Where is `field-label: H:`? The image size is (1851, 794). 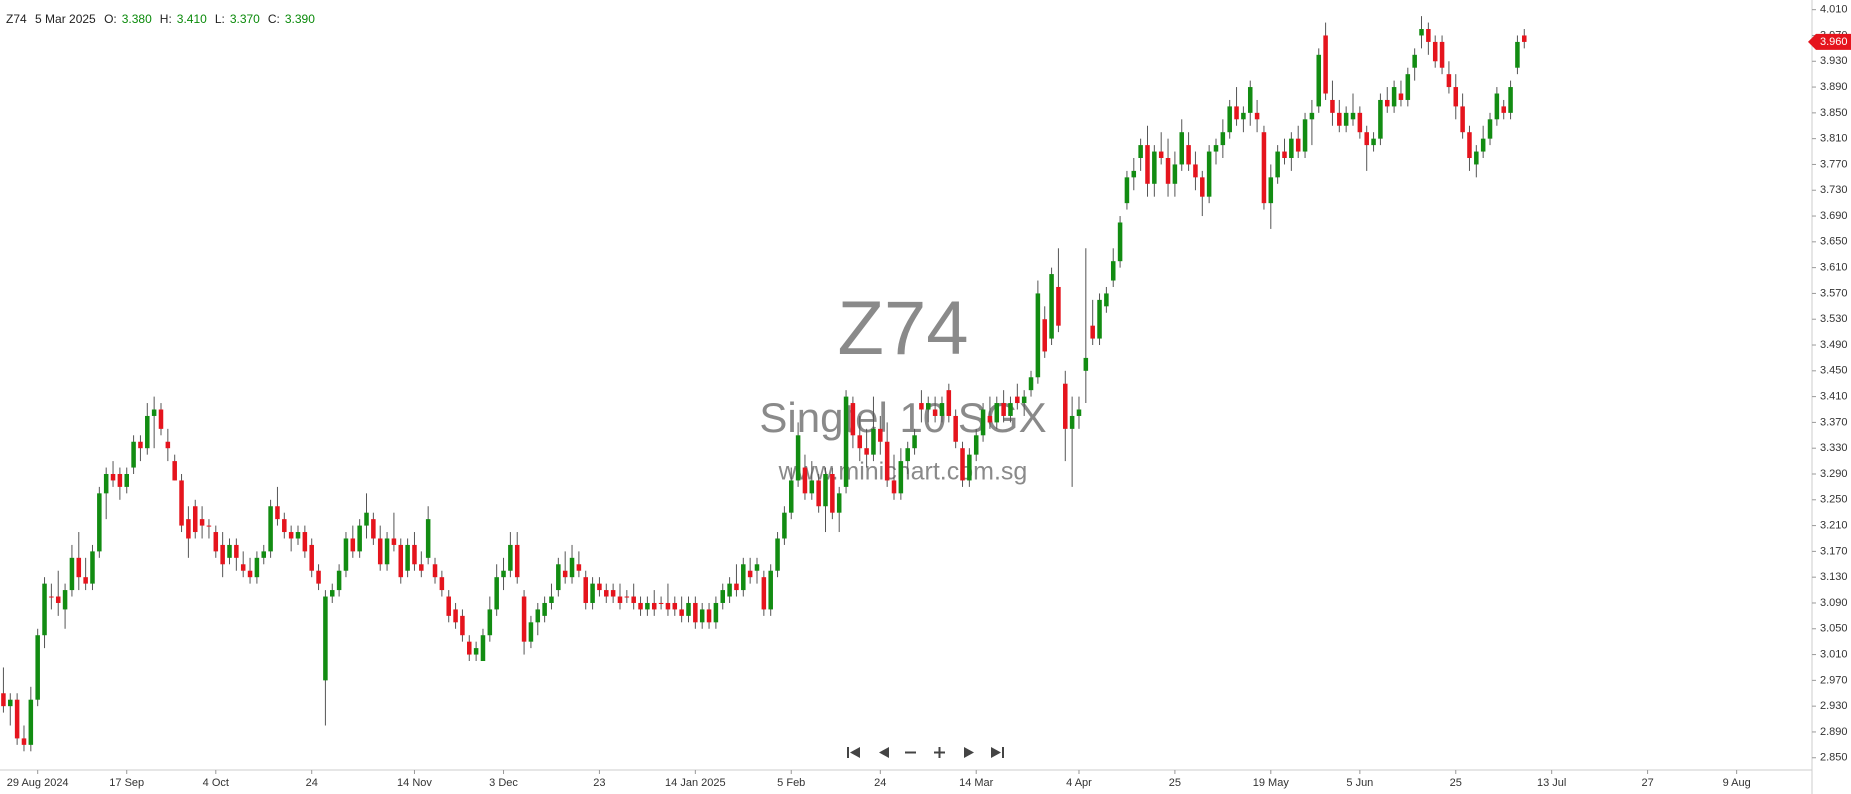
field-label: H: is located at coordinates (165, 19).